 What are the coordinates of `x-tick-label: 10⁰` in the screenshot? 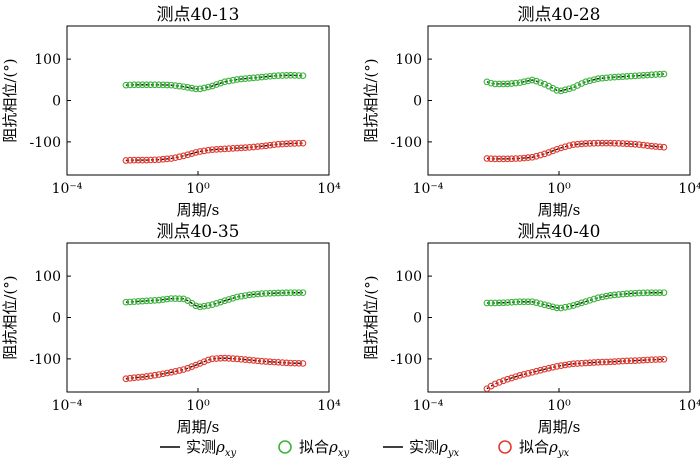 It's located at (559, 189).